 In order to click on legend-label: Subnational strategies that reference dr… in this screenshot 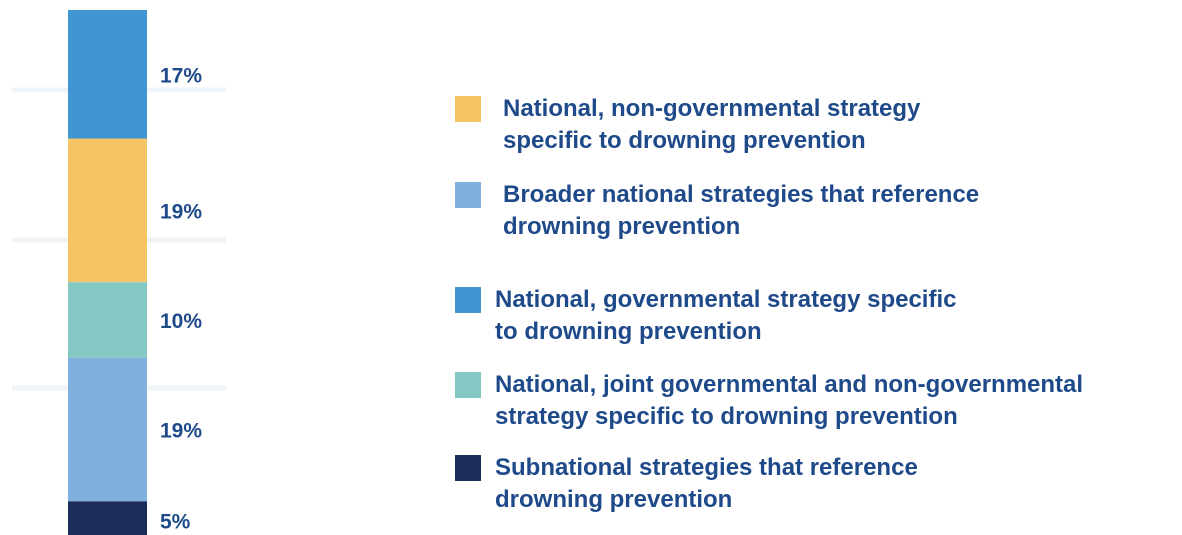, I will do `click(706, 483)`.